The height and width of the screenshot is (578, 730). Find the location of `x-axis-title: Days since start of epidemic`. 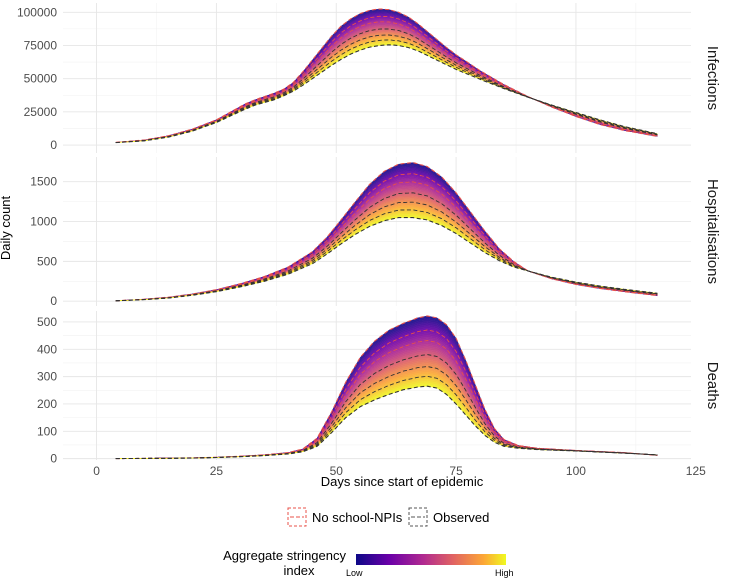

x-axis-title: Days since start of epidemic is located at coordinates (402, 481).